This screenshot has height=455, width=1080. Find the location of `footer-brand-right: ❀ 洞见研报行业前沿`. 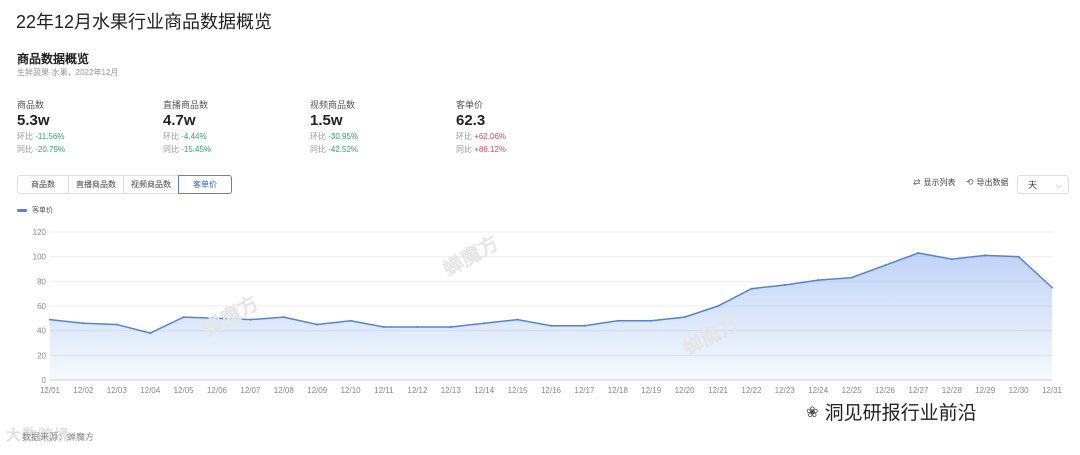

footer-brand-right: ❀ 洞见研报行业前沿 is located at coordinates (891, 411).